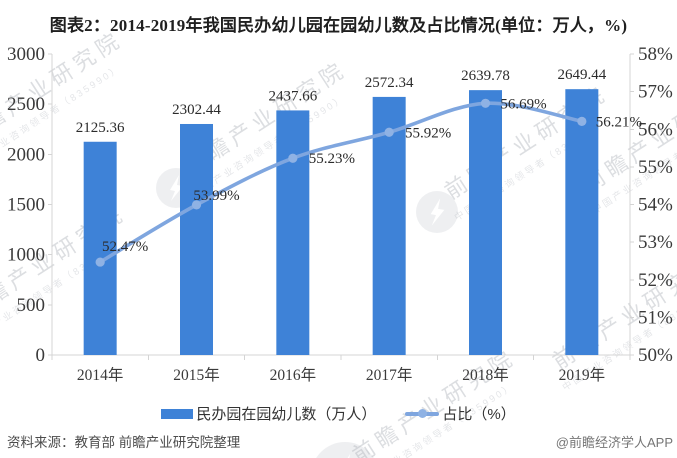  Describe the element at coordinates (292, 96) in the screenshot. I see `bar-value-label: 2437.66` at that location.